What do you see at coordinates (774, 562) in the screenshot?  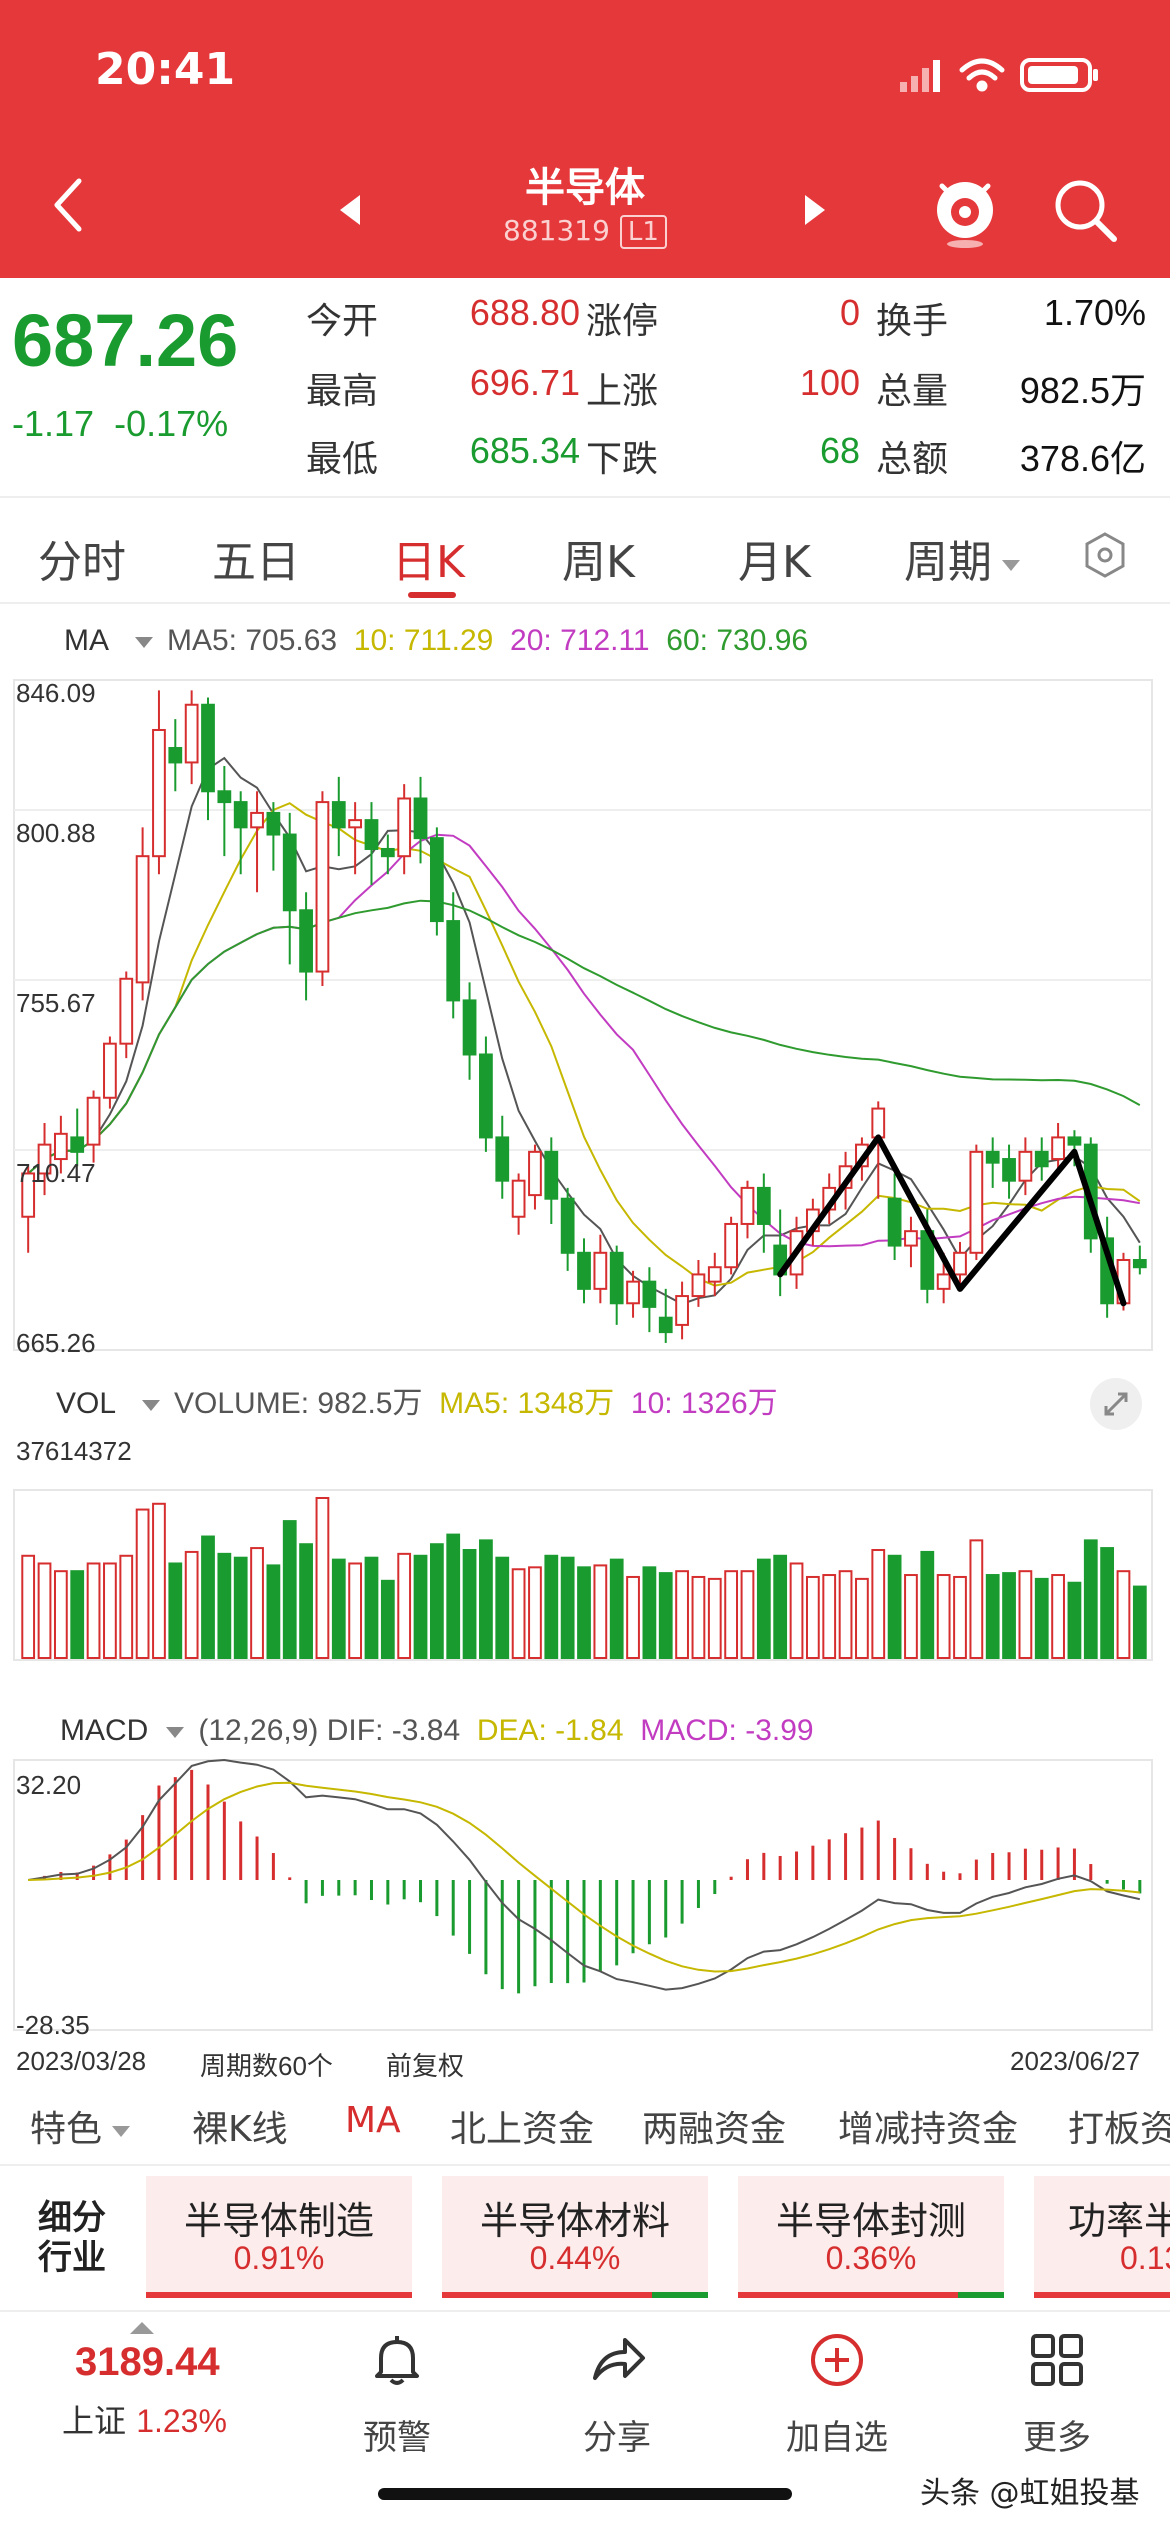 I see `tab-monthly-k: 月K` at bounding box center [774, 562].